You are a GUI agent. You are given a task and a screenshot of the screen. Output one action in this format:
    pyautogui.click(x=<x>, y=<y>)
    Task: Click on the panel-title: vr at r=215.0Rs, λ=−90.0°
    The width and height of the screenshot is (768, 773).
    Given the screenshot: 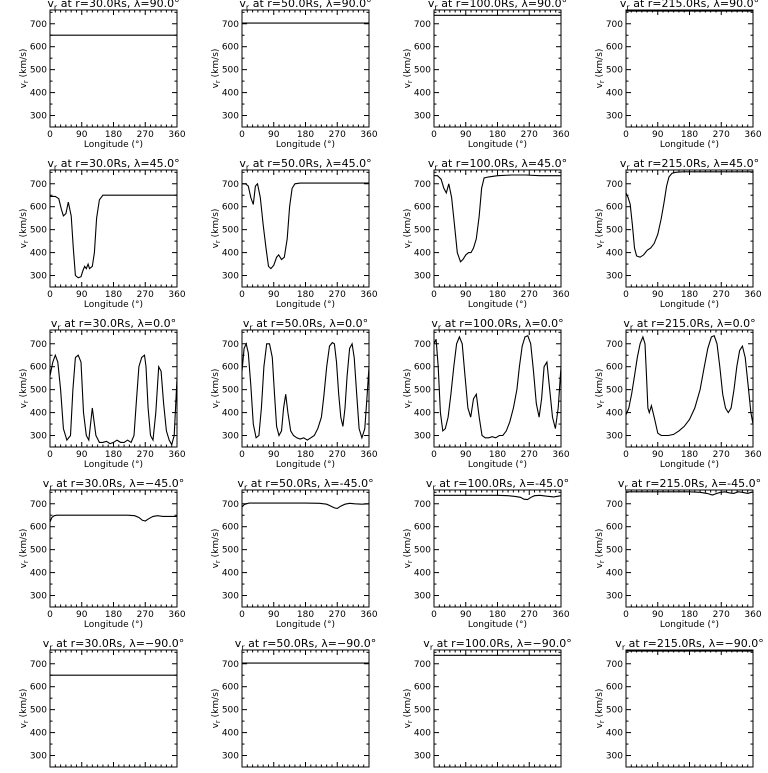 What is the action you would take?
    pyautogui.click(x=689, y=644)
    